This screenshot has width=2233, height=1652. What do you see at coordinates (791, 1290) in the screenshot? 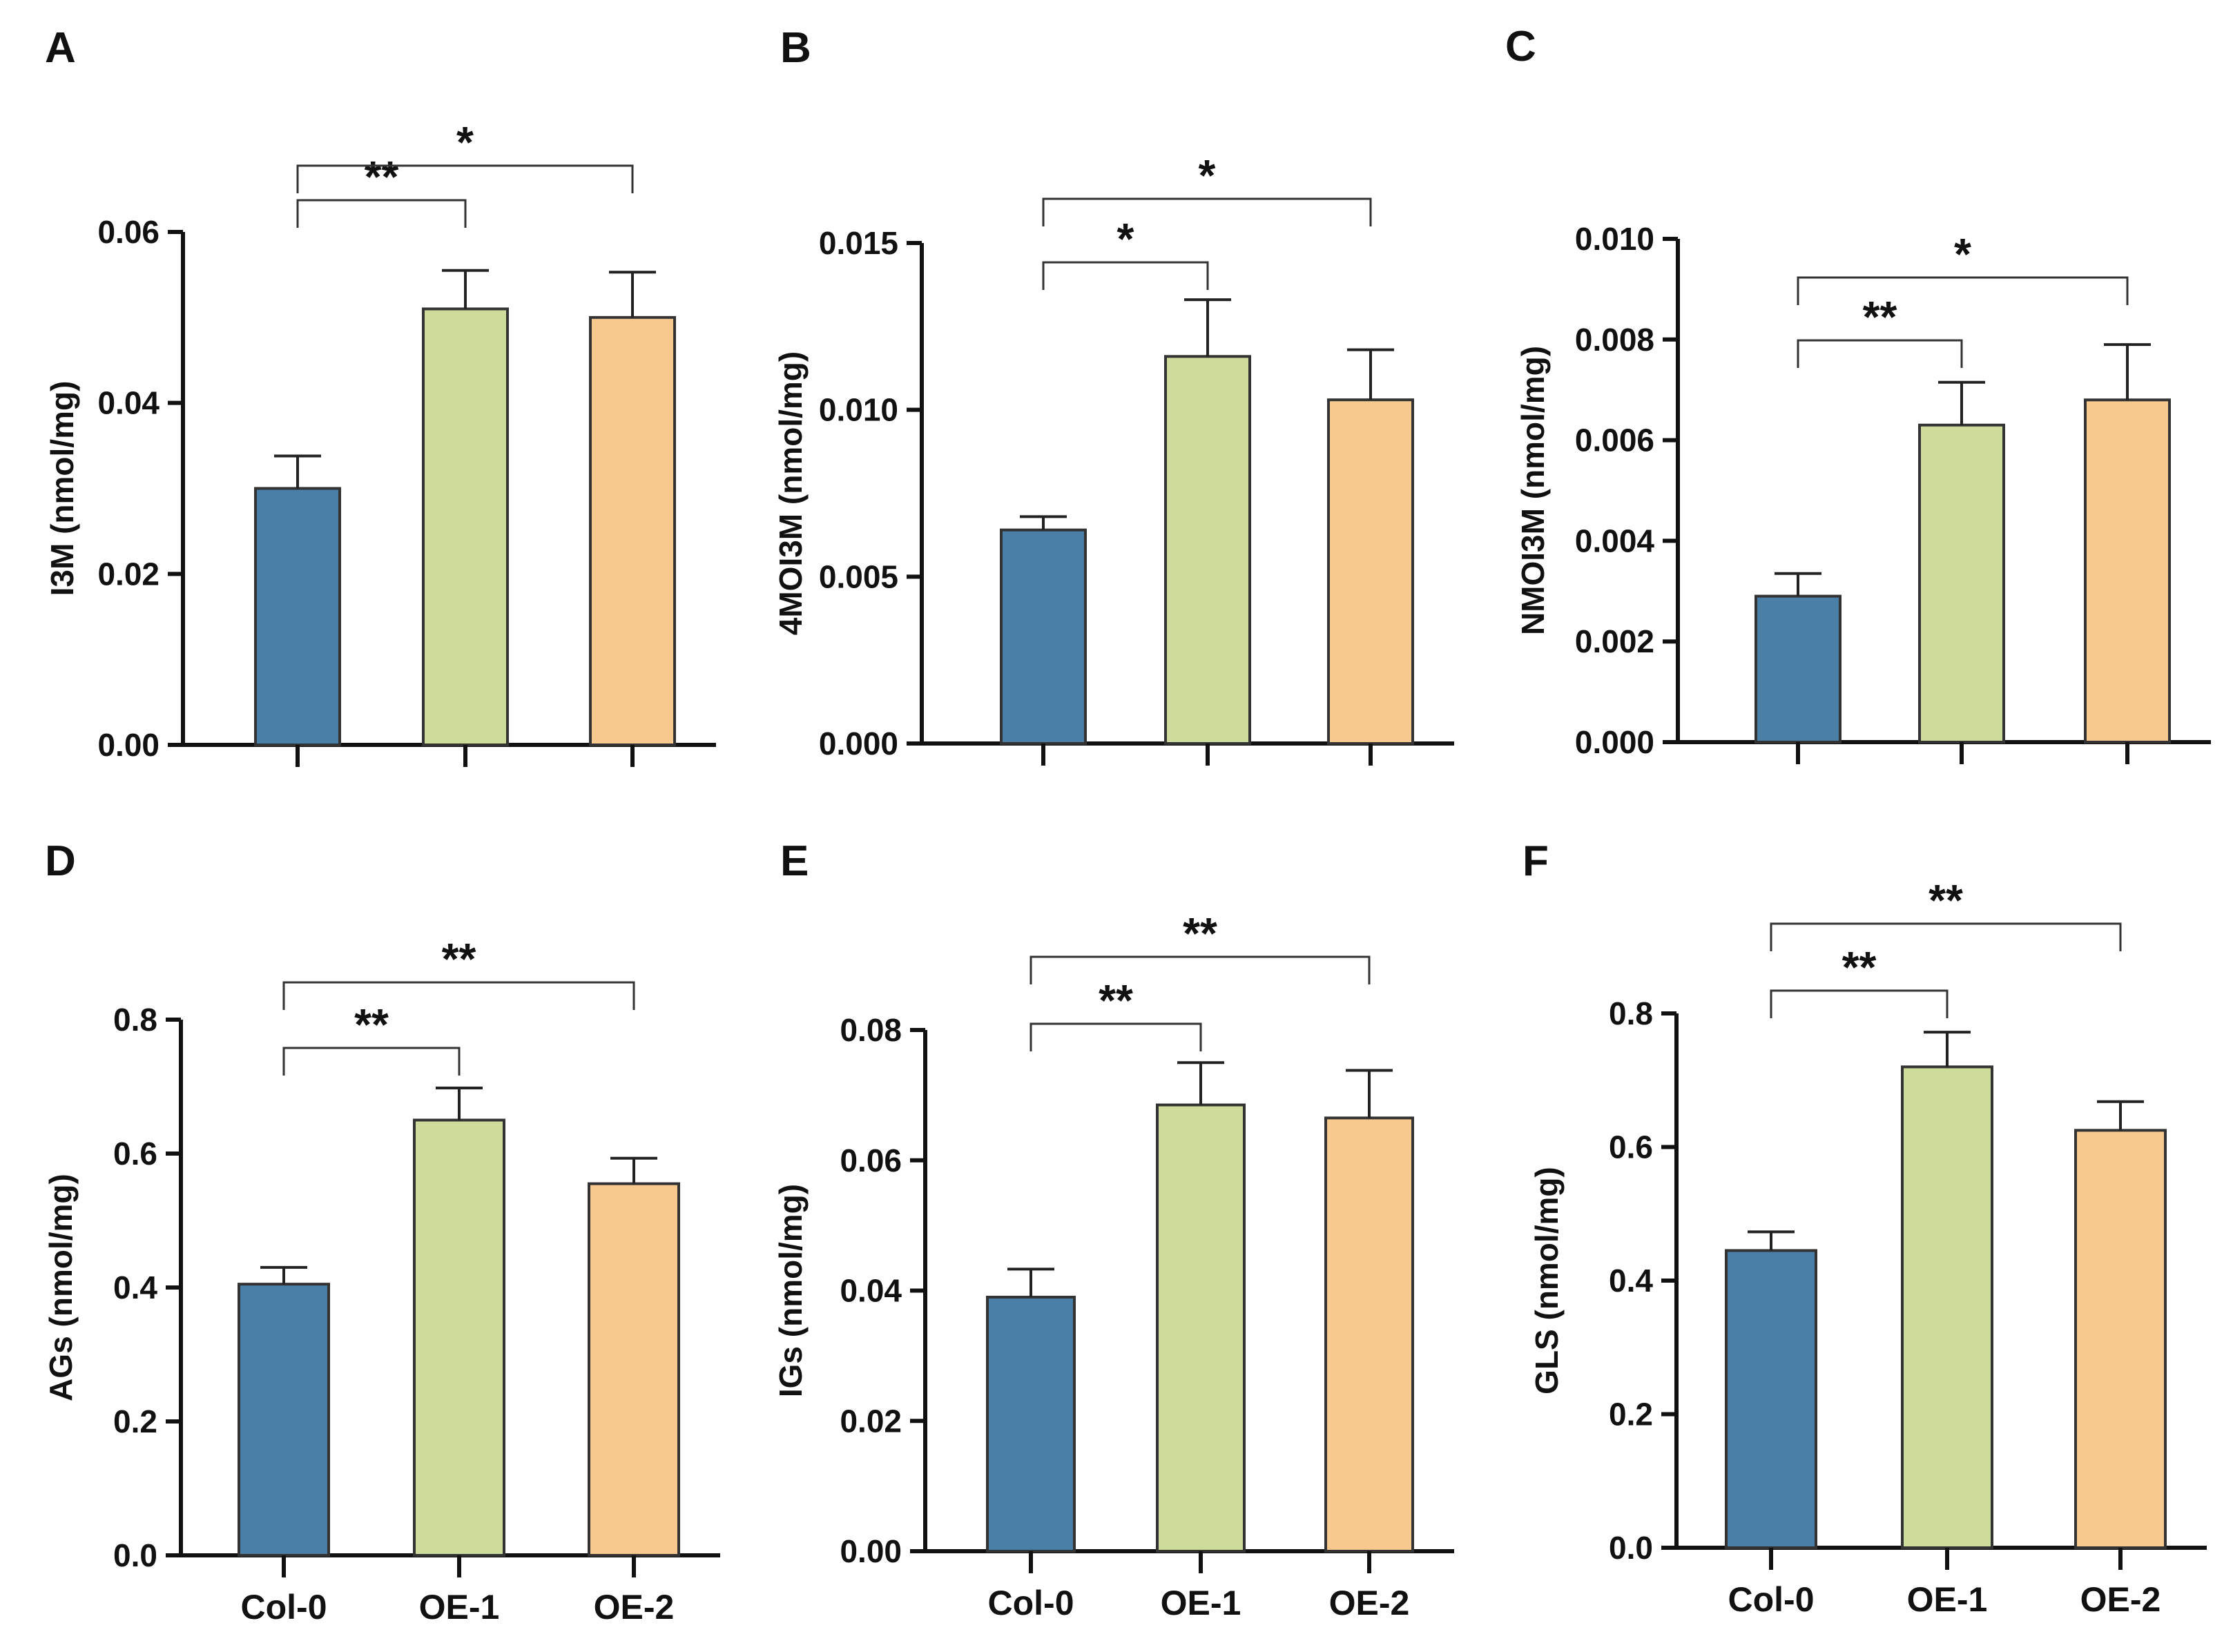
I see `y-axis-title: IGs (nmol/mg)` at bounding box center [791, 1290].